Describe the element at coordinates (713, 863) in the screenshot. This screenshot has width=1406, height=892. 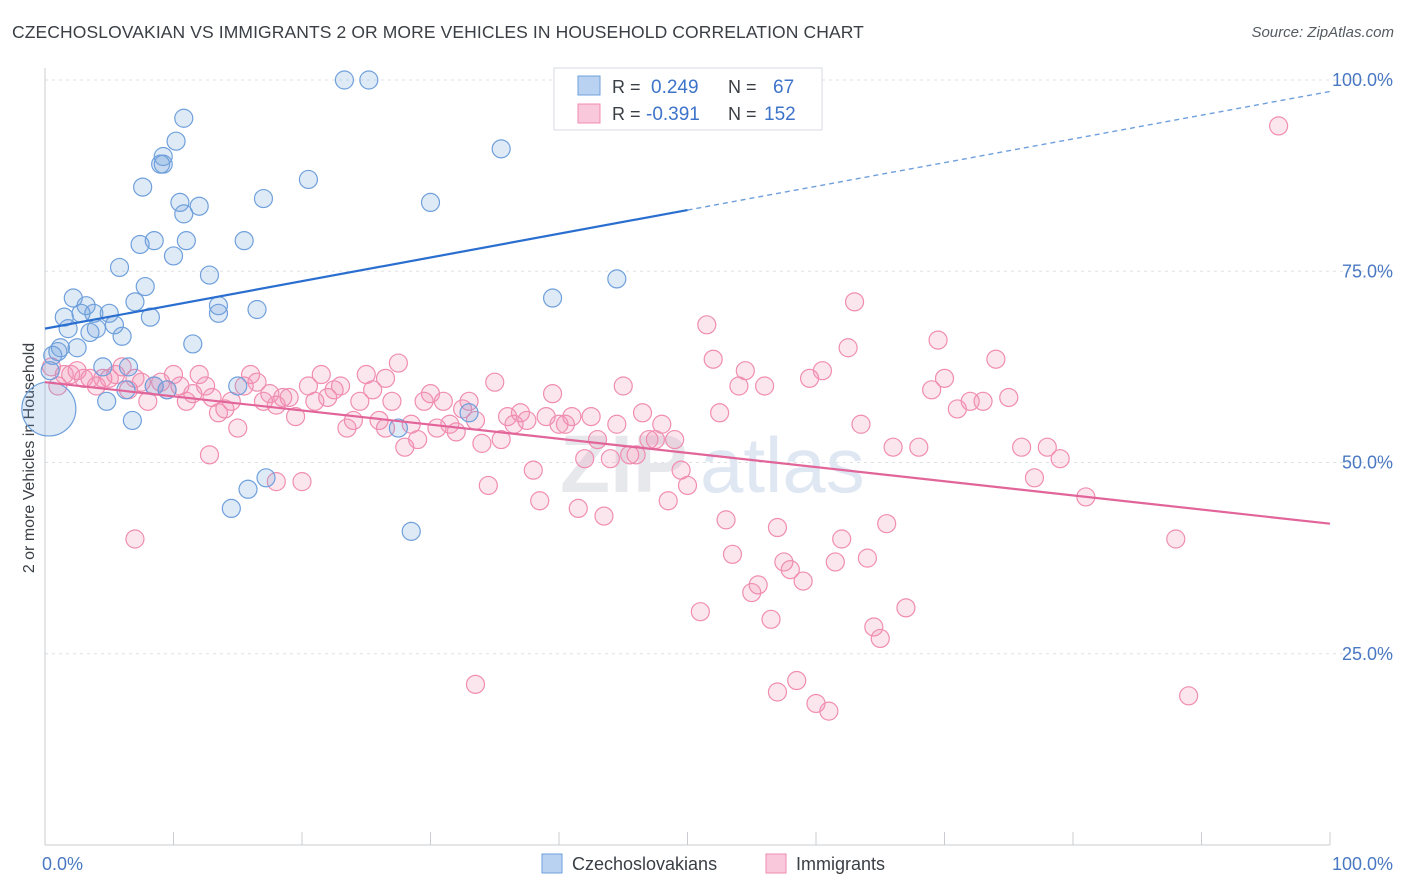
I see `series-legend: Czechoslovakians Immigrants` at that location.